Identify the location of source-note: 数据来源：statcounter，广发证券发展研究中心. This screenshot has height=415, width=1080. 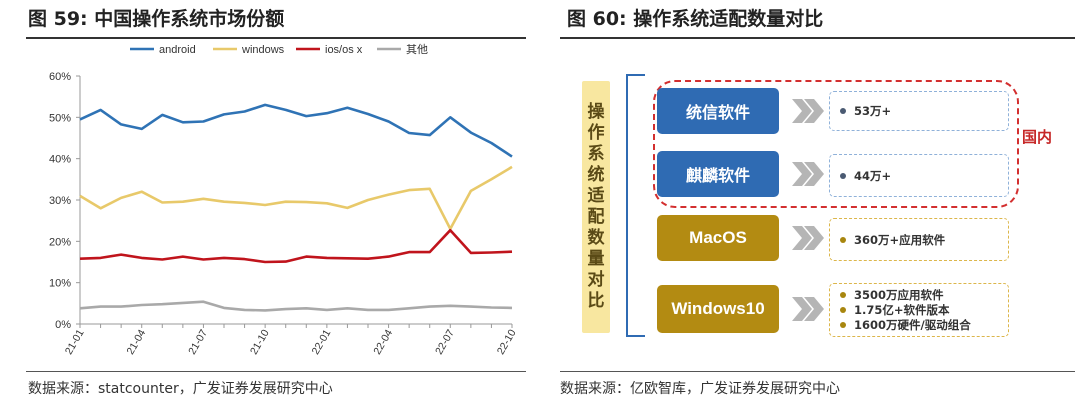
(180, 389).